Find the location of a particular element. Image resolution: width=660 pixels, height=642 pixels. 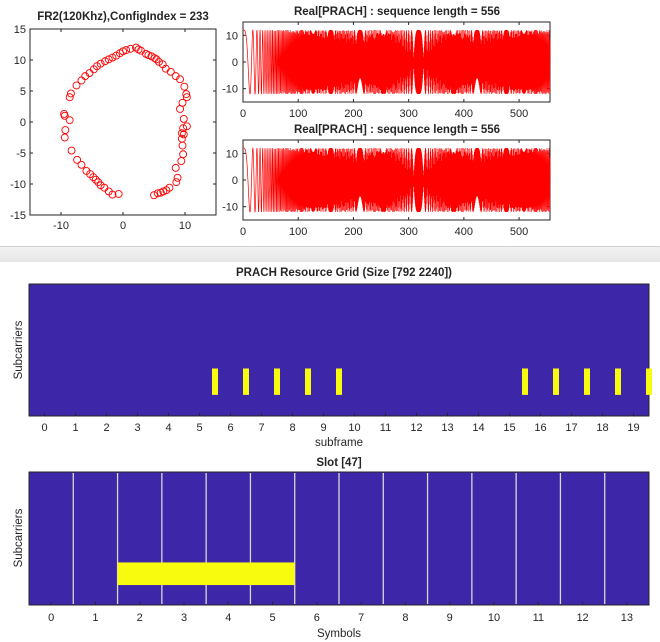

x-tick-label: 4 is located at coordinates (168, 428).